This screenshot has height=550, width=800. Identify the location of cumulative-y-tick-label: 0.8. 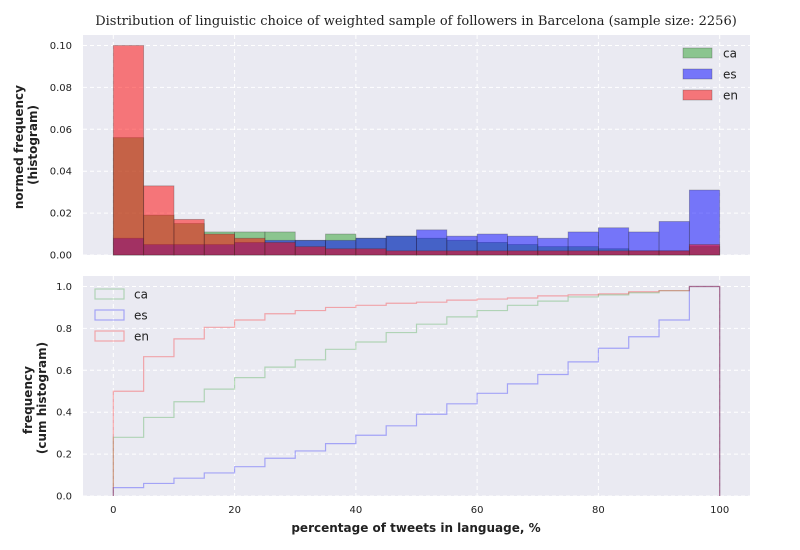
(64, 329).